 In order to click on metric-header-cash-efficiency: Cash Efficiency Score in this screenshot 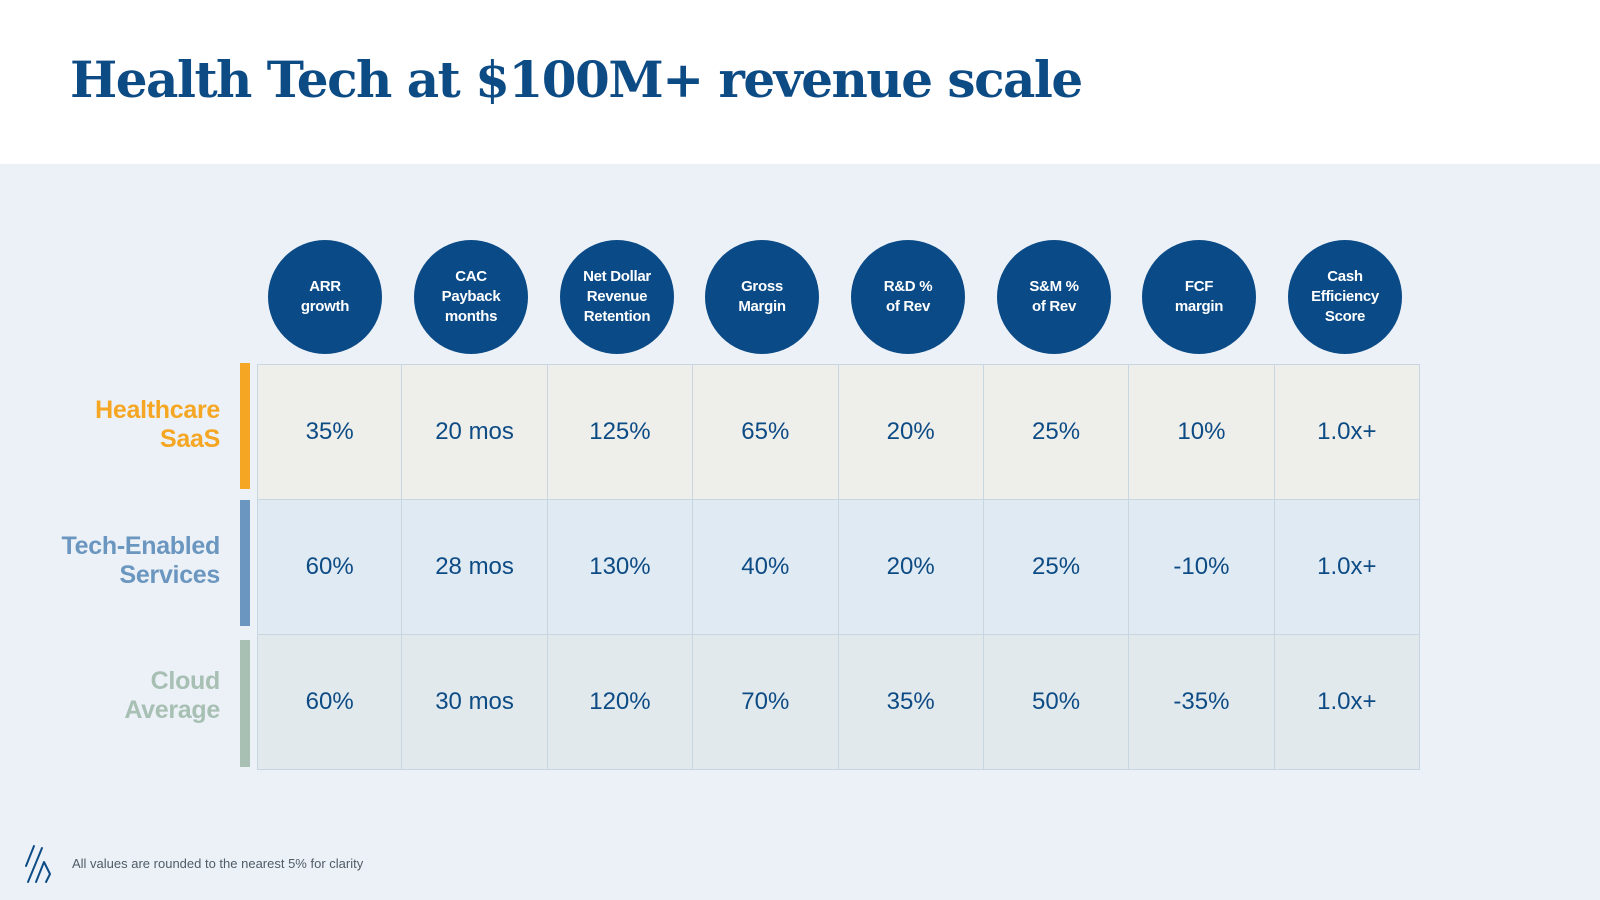, I will do `click(1345, 297)`.